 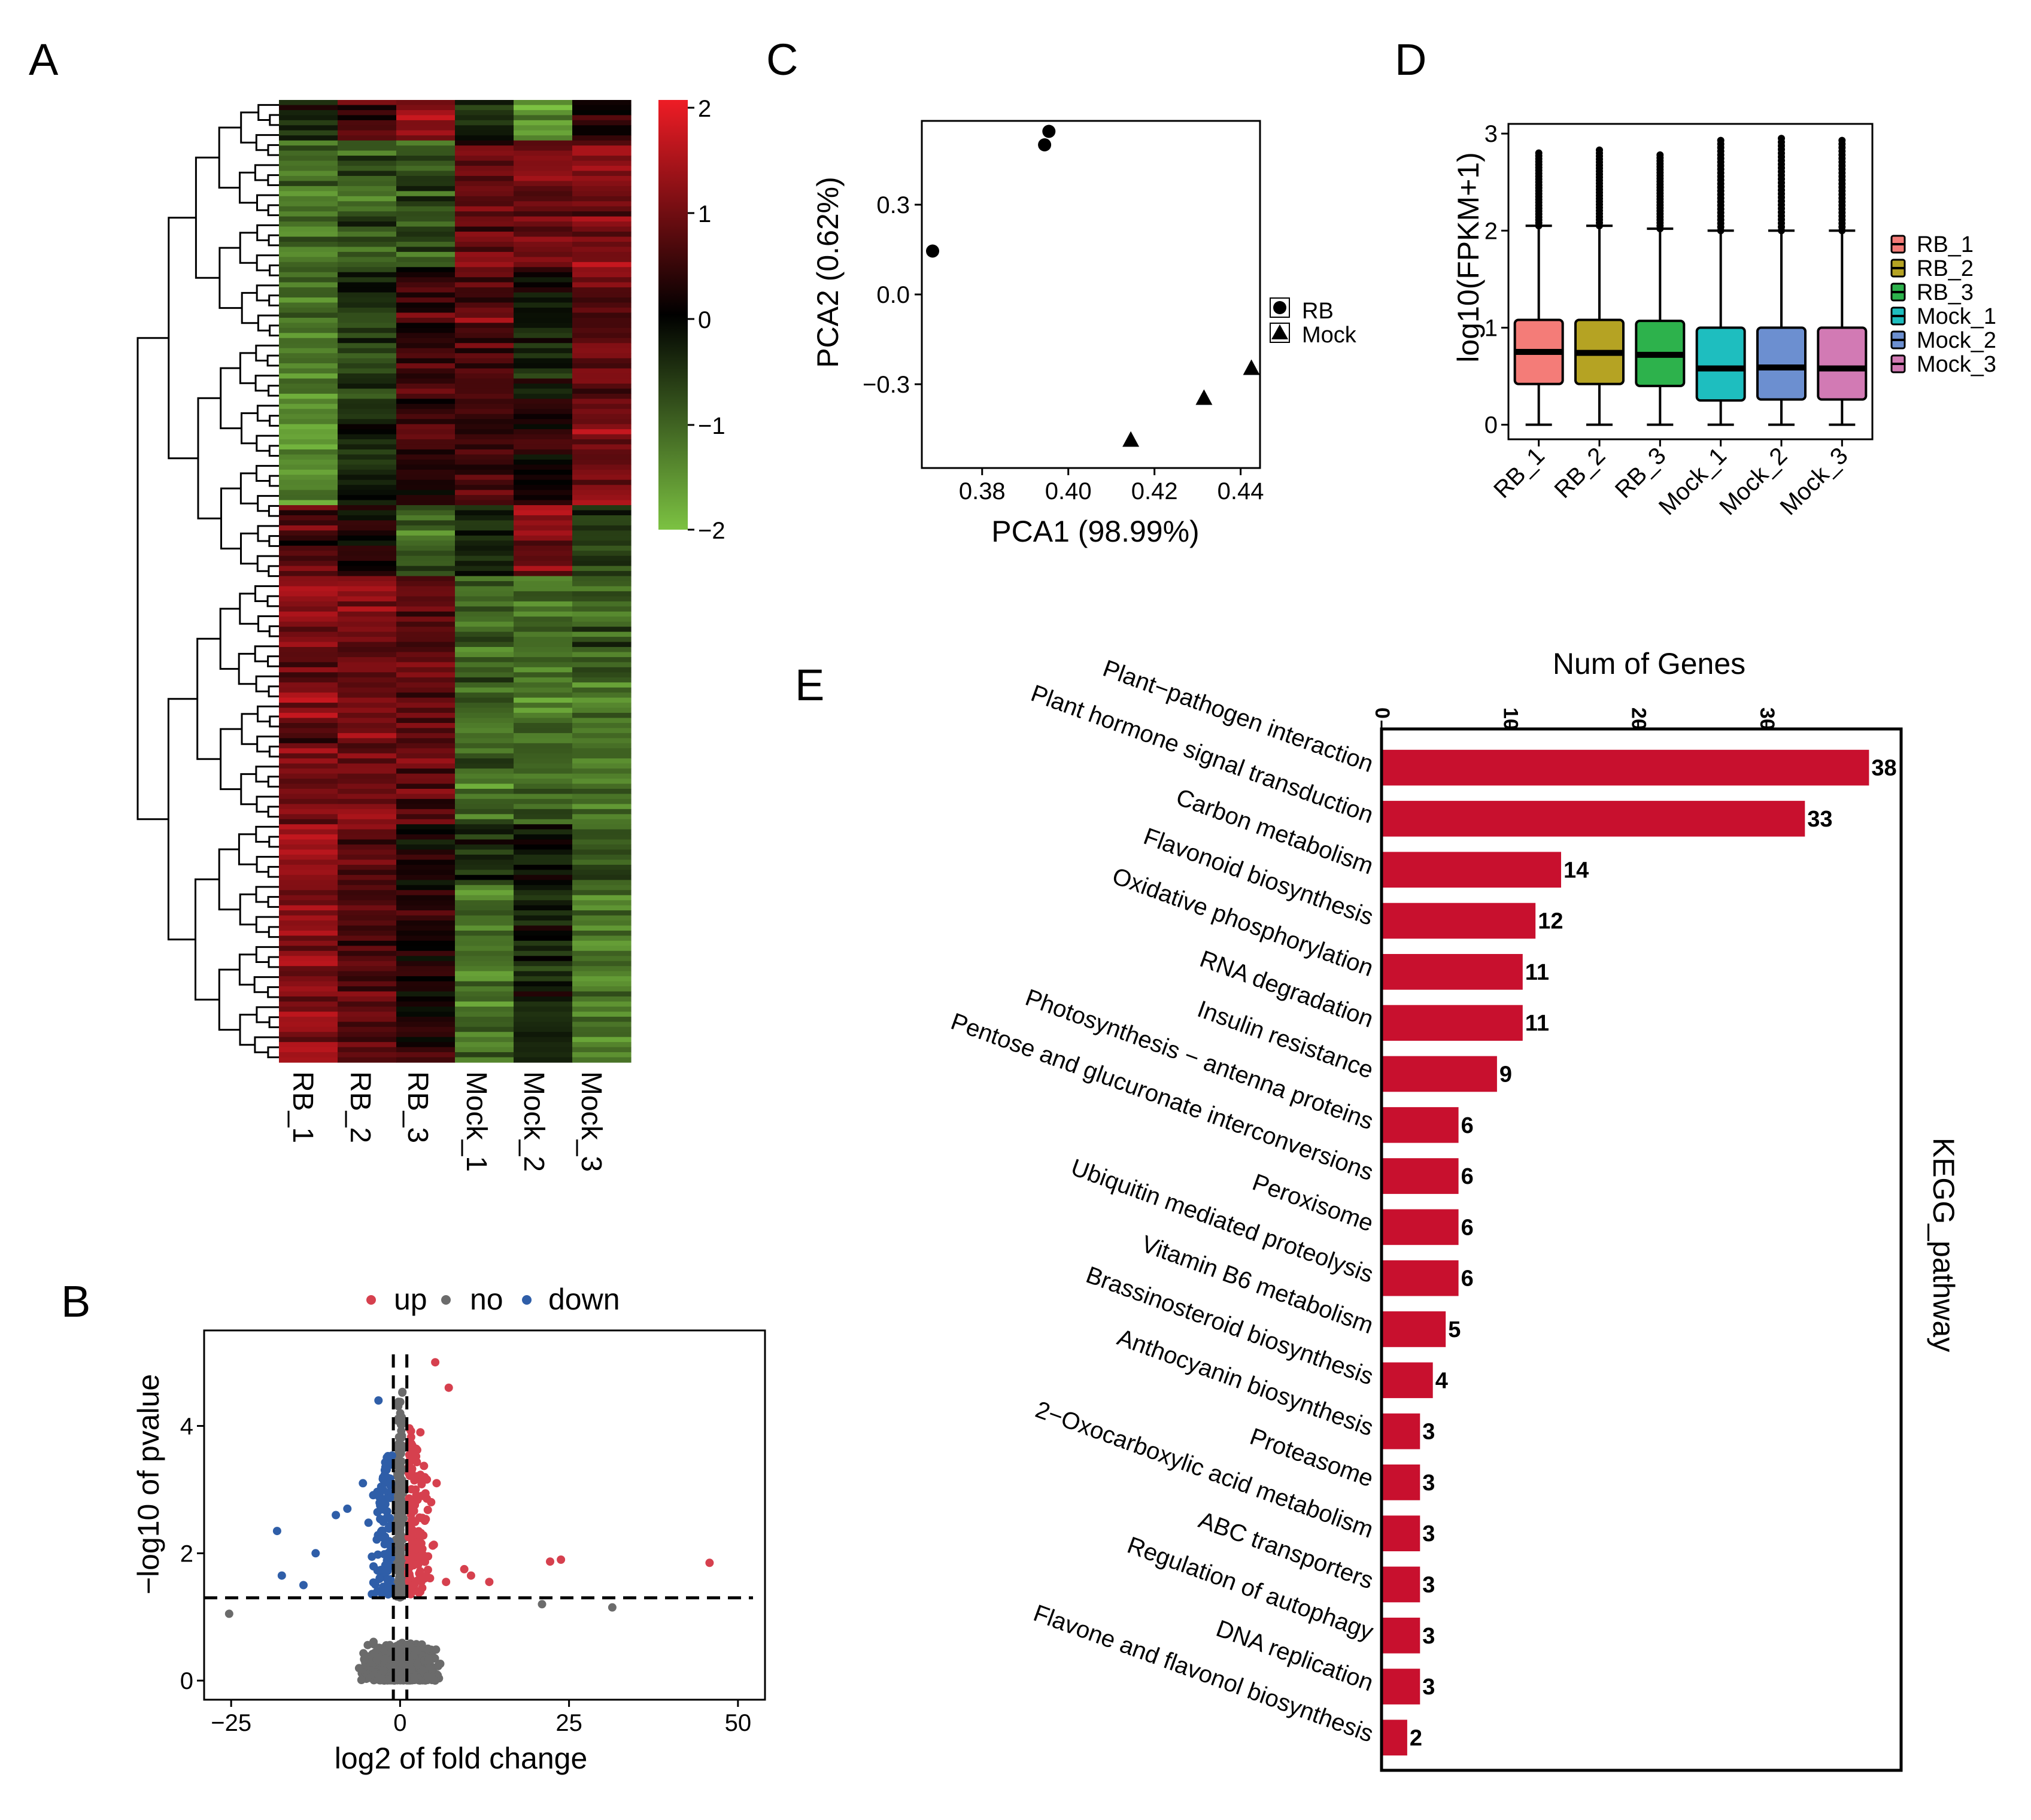 I want to click on pca-point-mock, so click(x=1204, y=397).